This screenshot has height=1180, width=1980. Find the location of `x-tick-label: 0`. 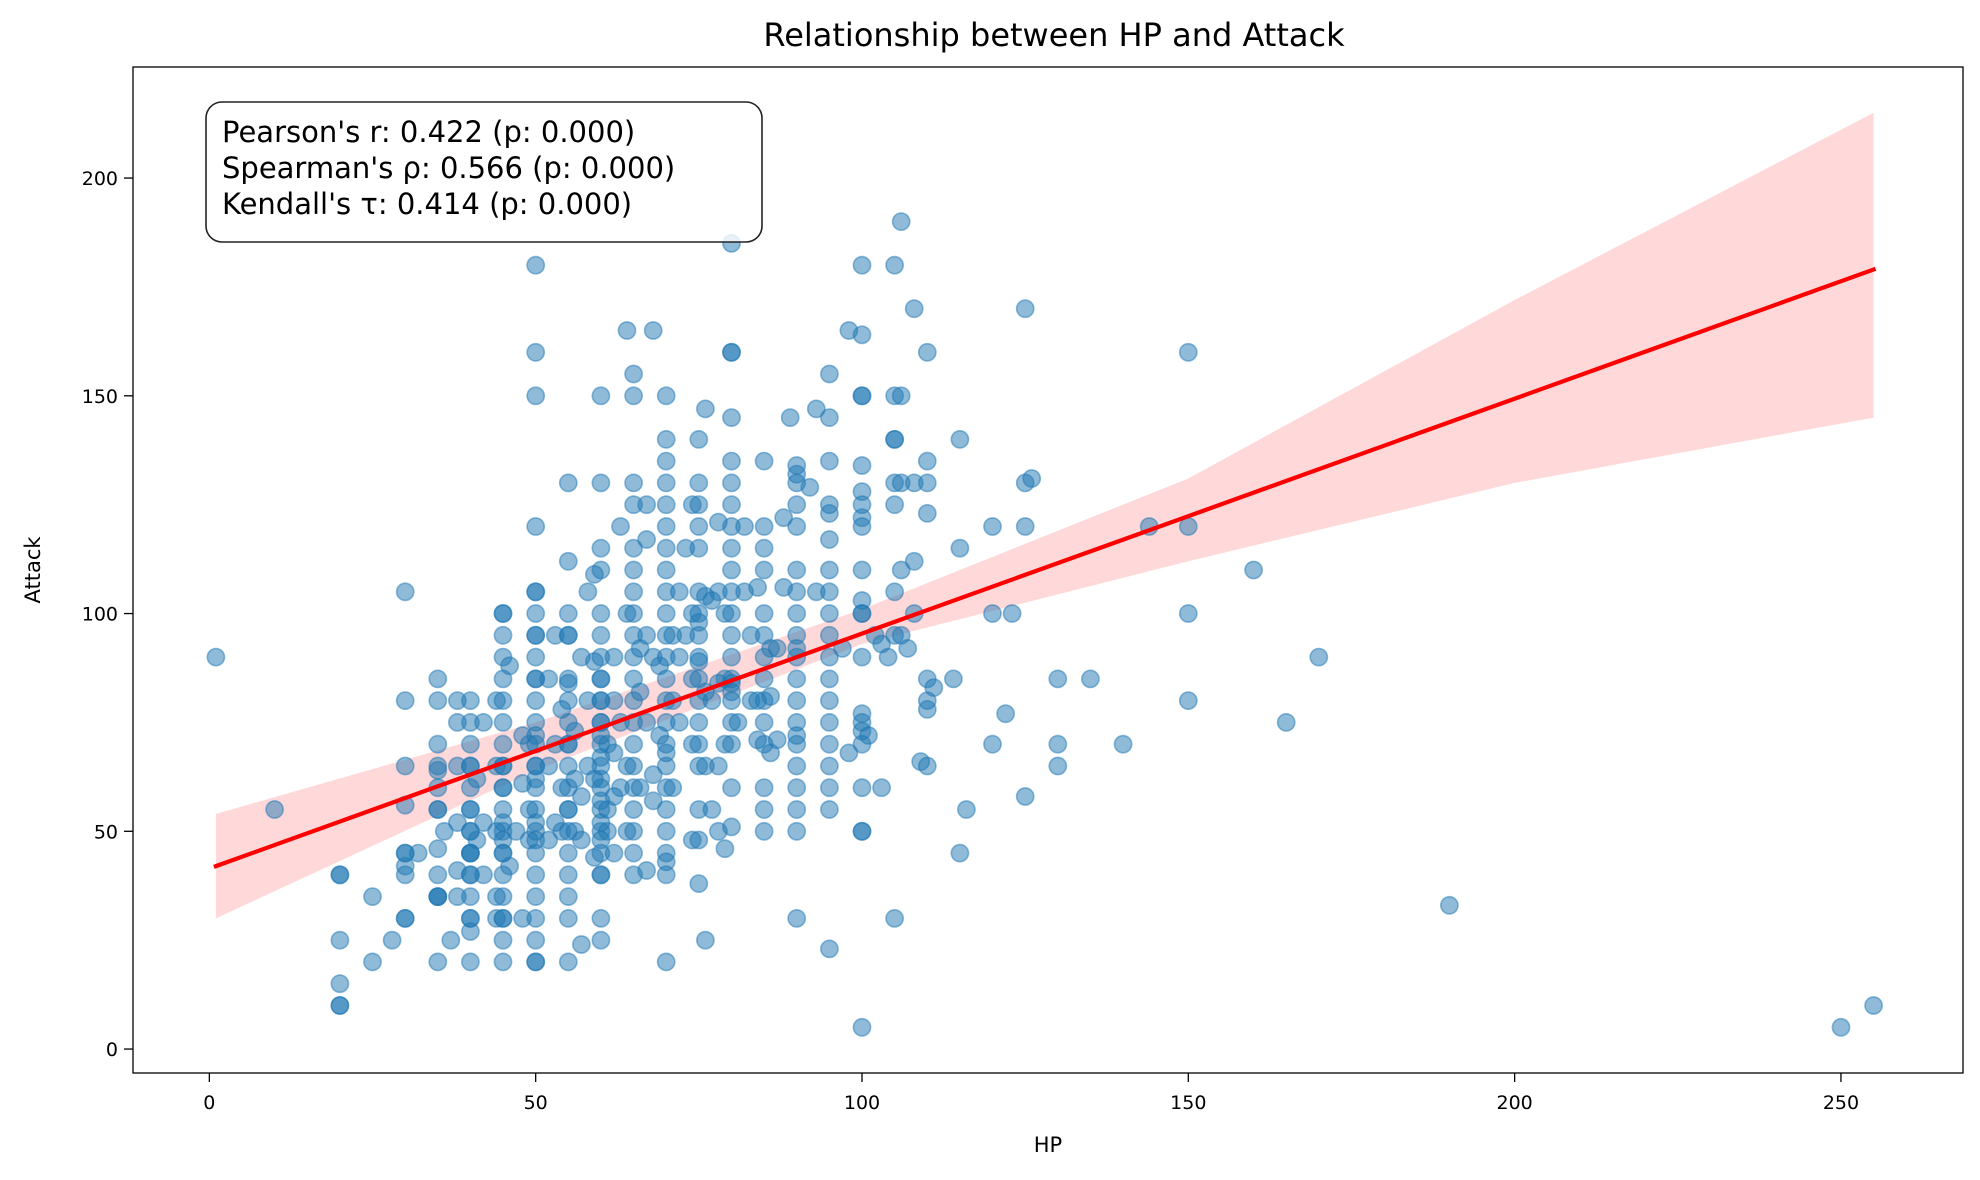

x-tick-label: 0 is located at coordinates (209, 1103).